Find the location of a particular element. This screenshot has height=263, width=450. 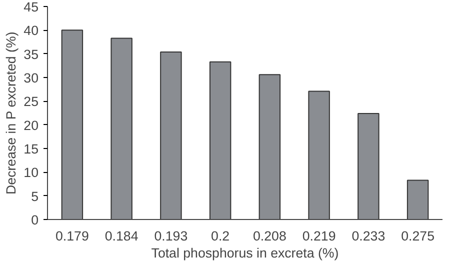

y-tick-label: 45 is located at coordinates (31, 7).